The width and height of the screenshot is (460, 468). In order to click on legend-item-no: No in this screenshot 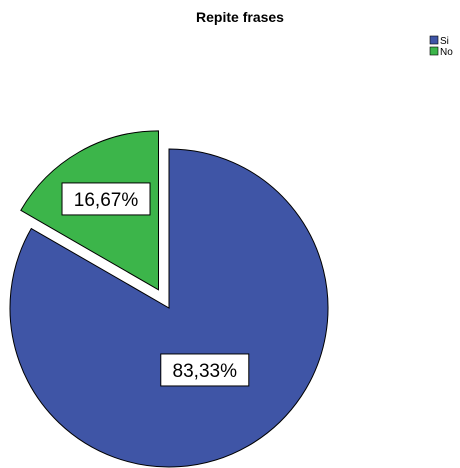, I will do `click(441, 52)`.